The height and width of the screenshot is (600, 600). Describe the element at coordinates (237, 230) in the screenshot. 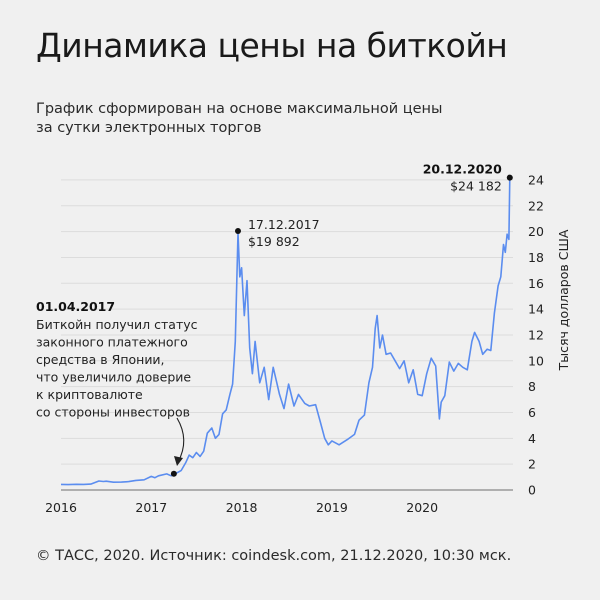

I see `marker-dot-peak-2017` at that location.